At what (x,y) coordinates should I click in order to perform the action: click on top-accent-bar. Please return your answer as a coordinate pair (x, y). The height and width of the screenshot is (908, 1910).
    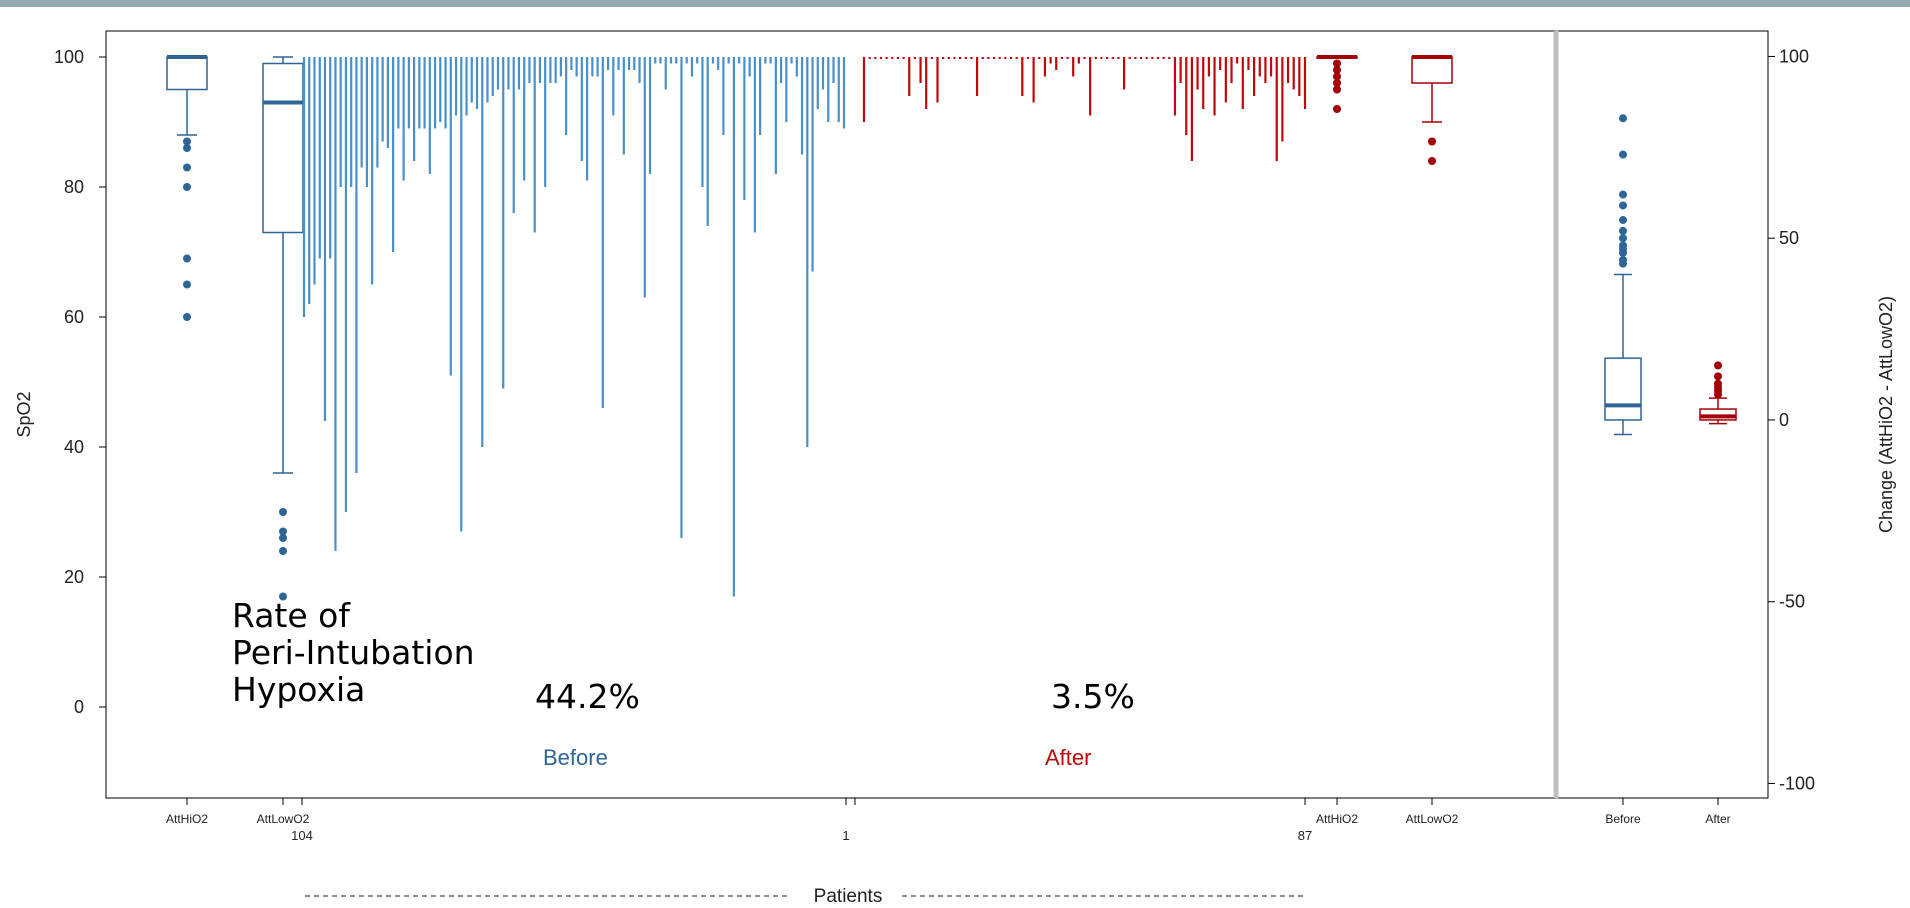
    Looking at the image, I should click on (955, 3).